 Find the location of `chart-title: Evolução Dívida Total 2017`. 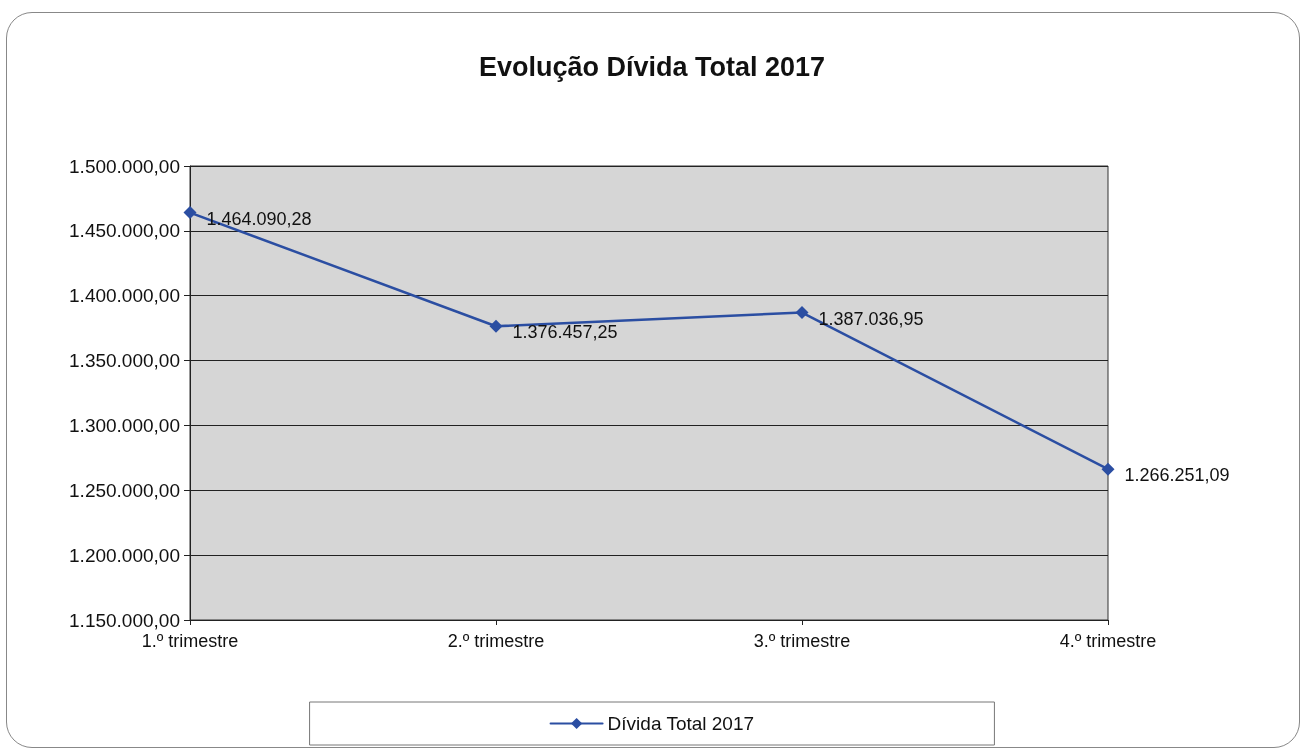

chart-title: Evolução Dívida Total 2017 is located at coordinates (652, 66).